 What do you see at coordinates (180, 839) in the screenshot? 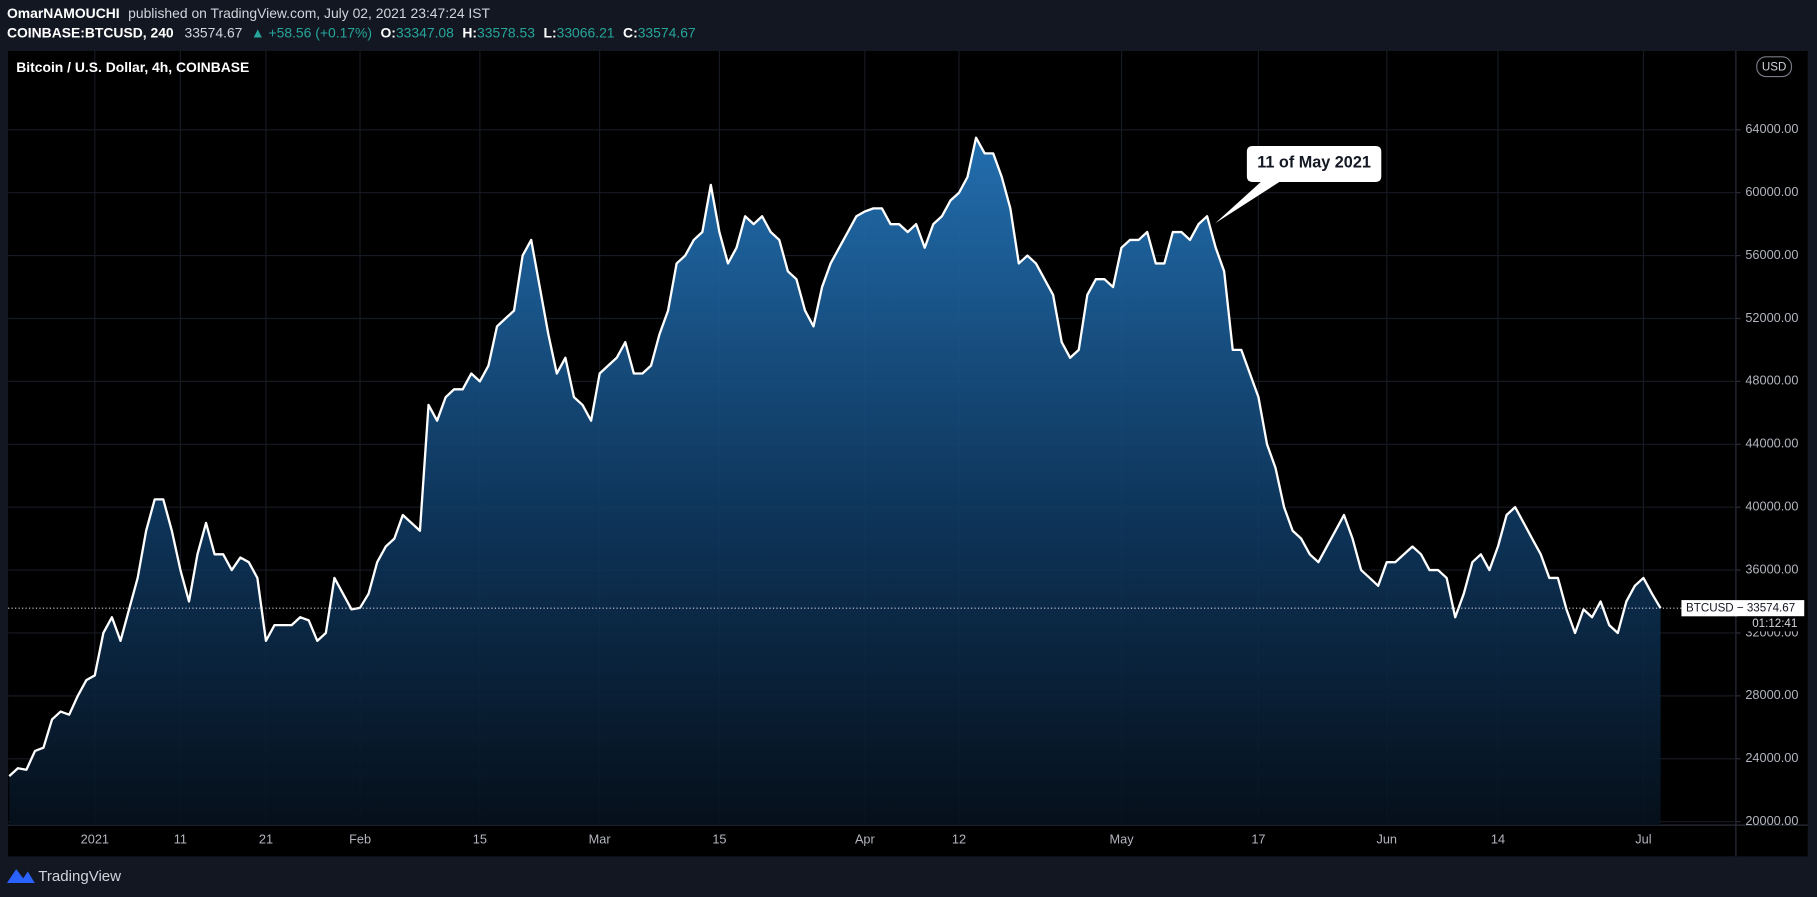
I see `x-tick-label: 11` at bounding box center [180, 839].